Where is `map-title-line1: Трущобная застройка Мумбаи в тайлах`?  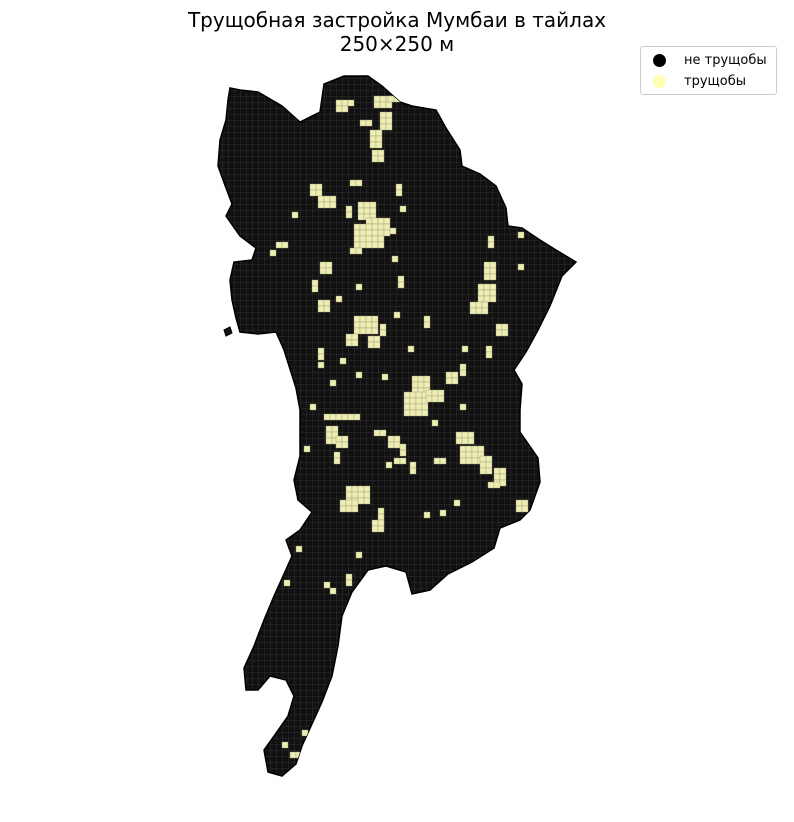
map-title-line1: Трущобная застройка Мумбаи в тайлах is located at coordinates (397, 20).